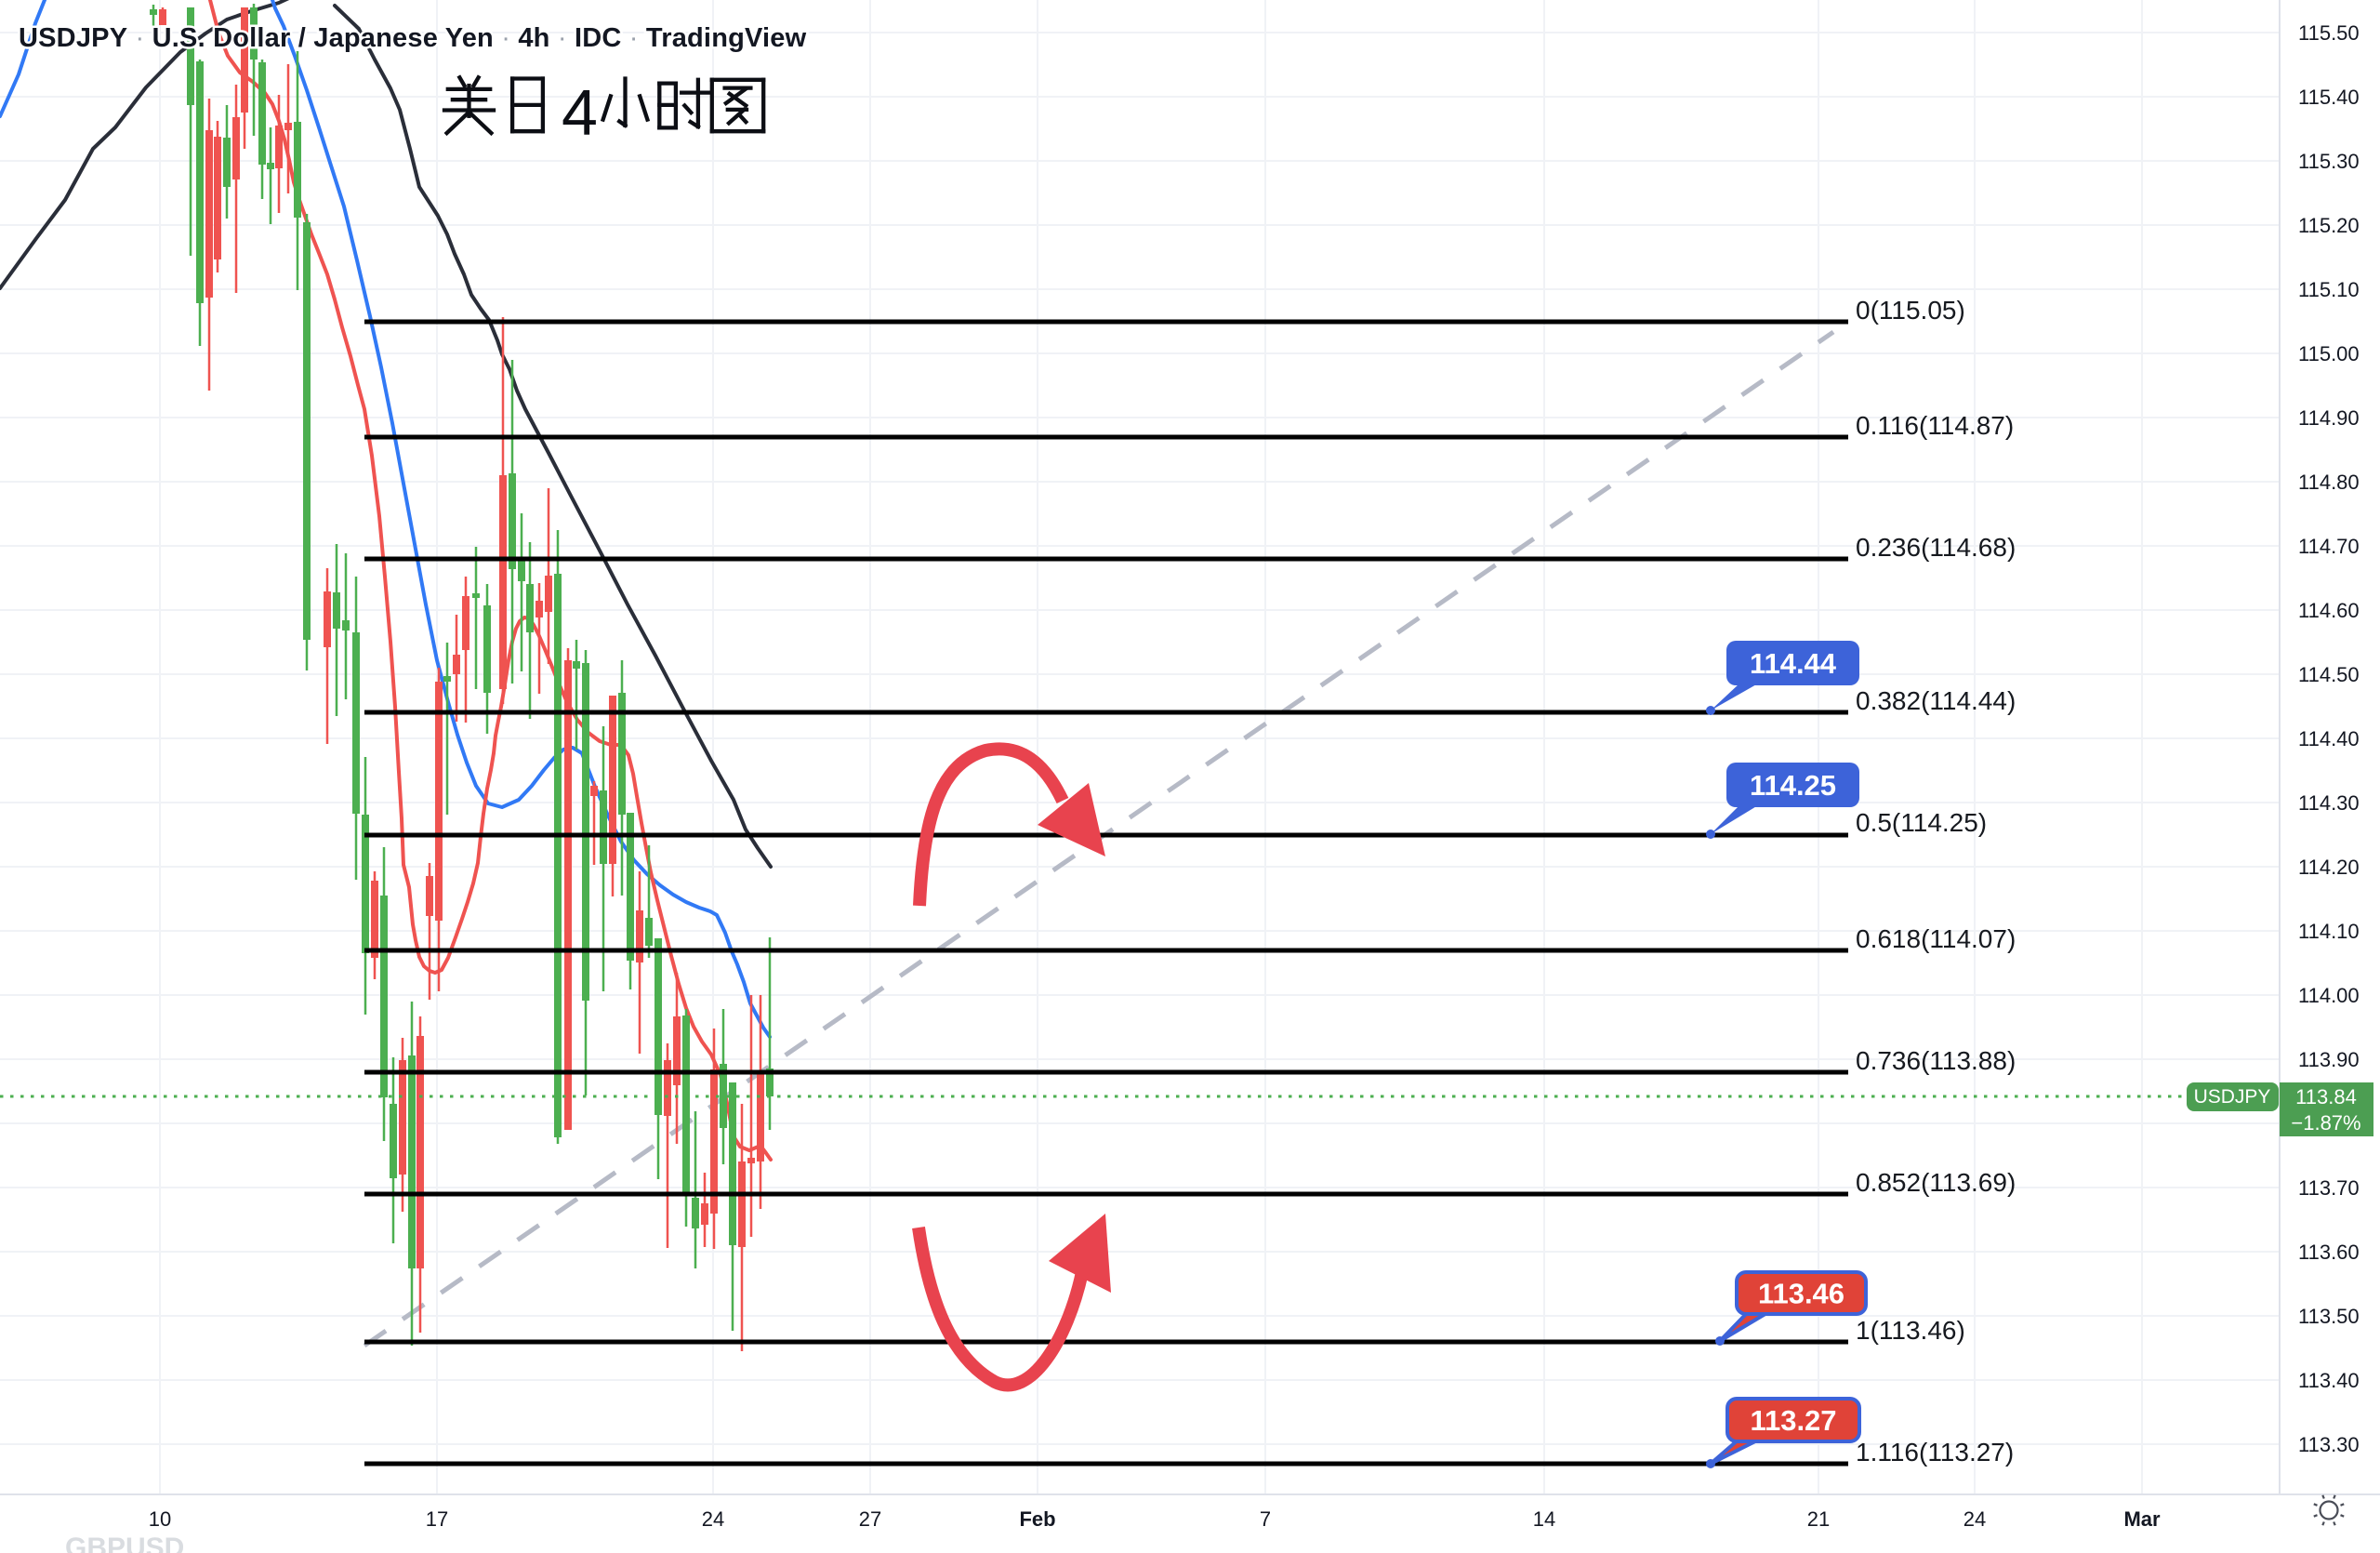 This screenshot has width=2380, height=1553. What do you see at coordinates (2329, 1059) in the screenshot?
I see `svg-text: 113.90` at bounding box center [2329, 1059].